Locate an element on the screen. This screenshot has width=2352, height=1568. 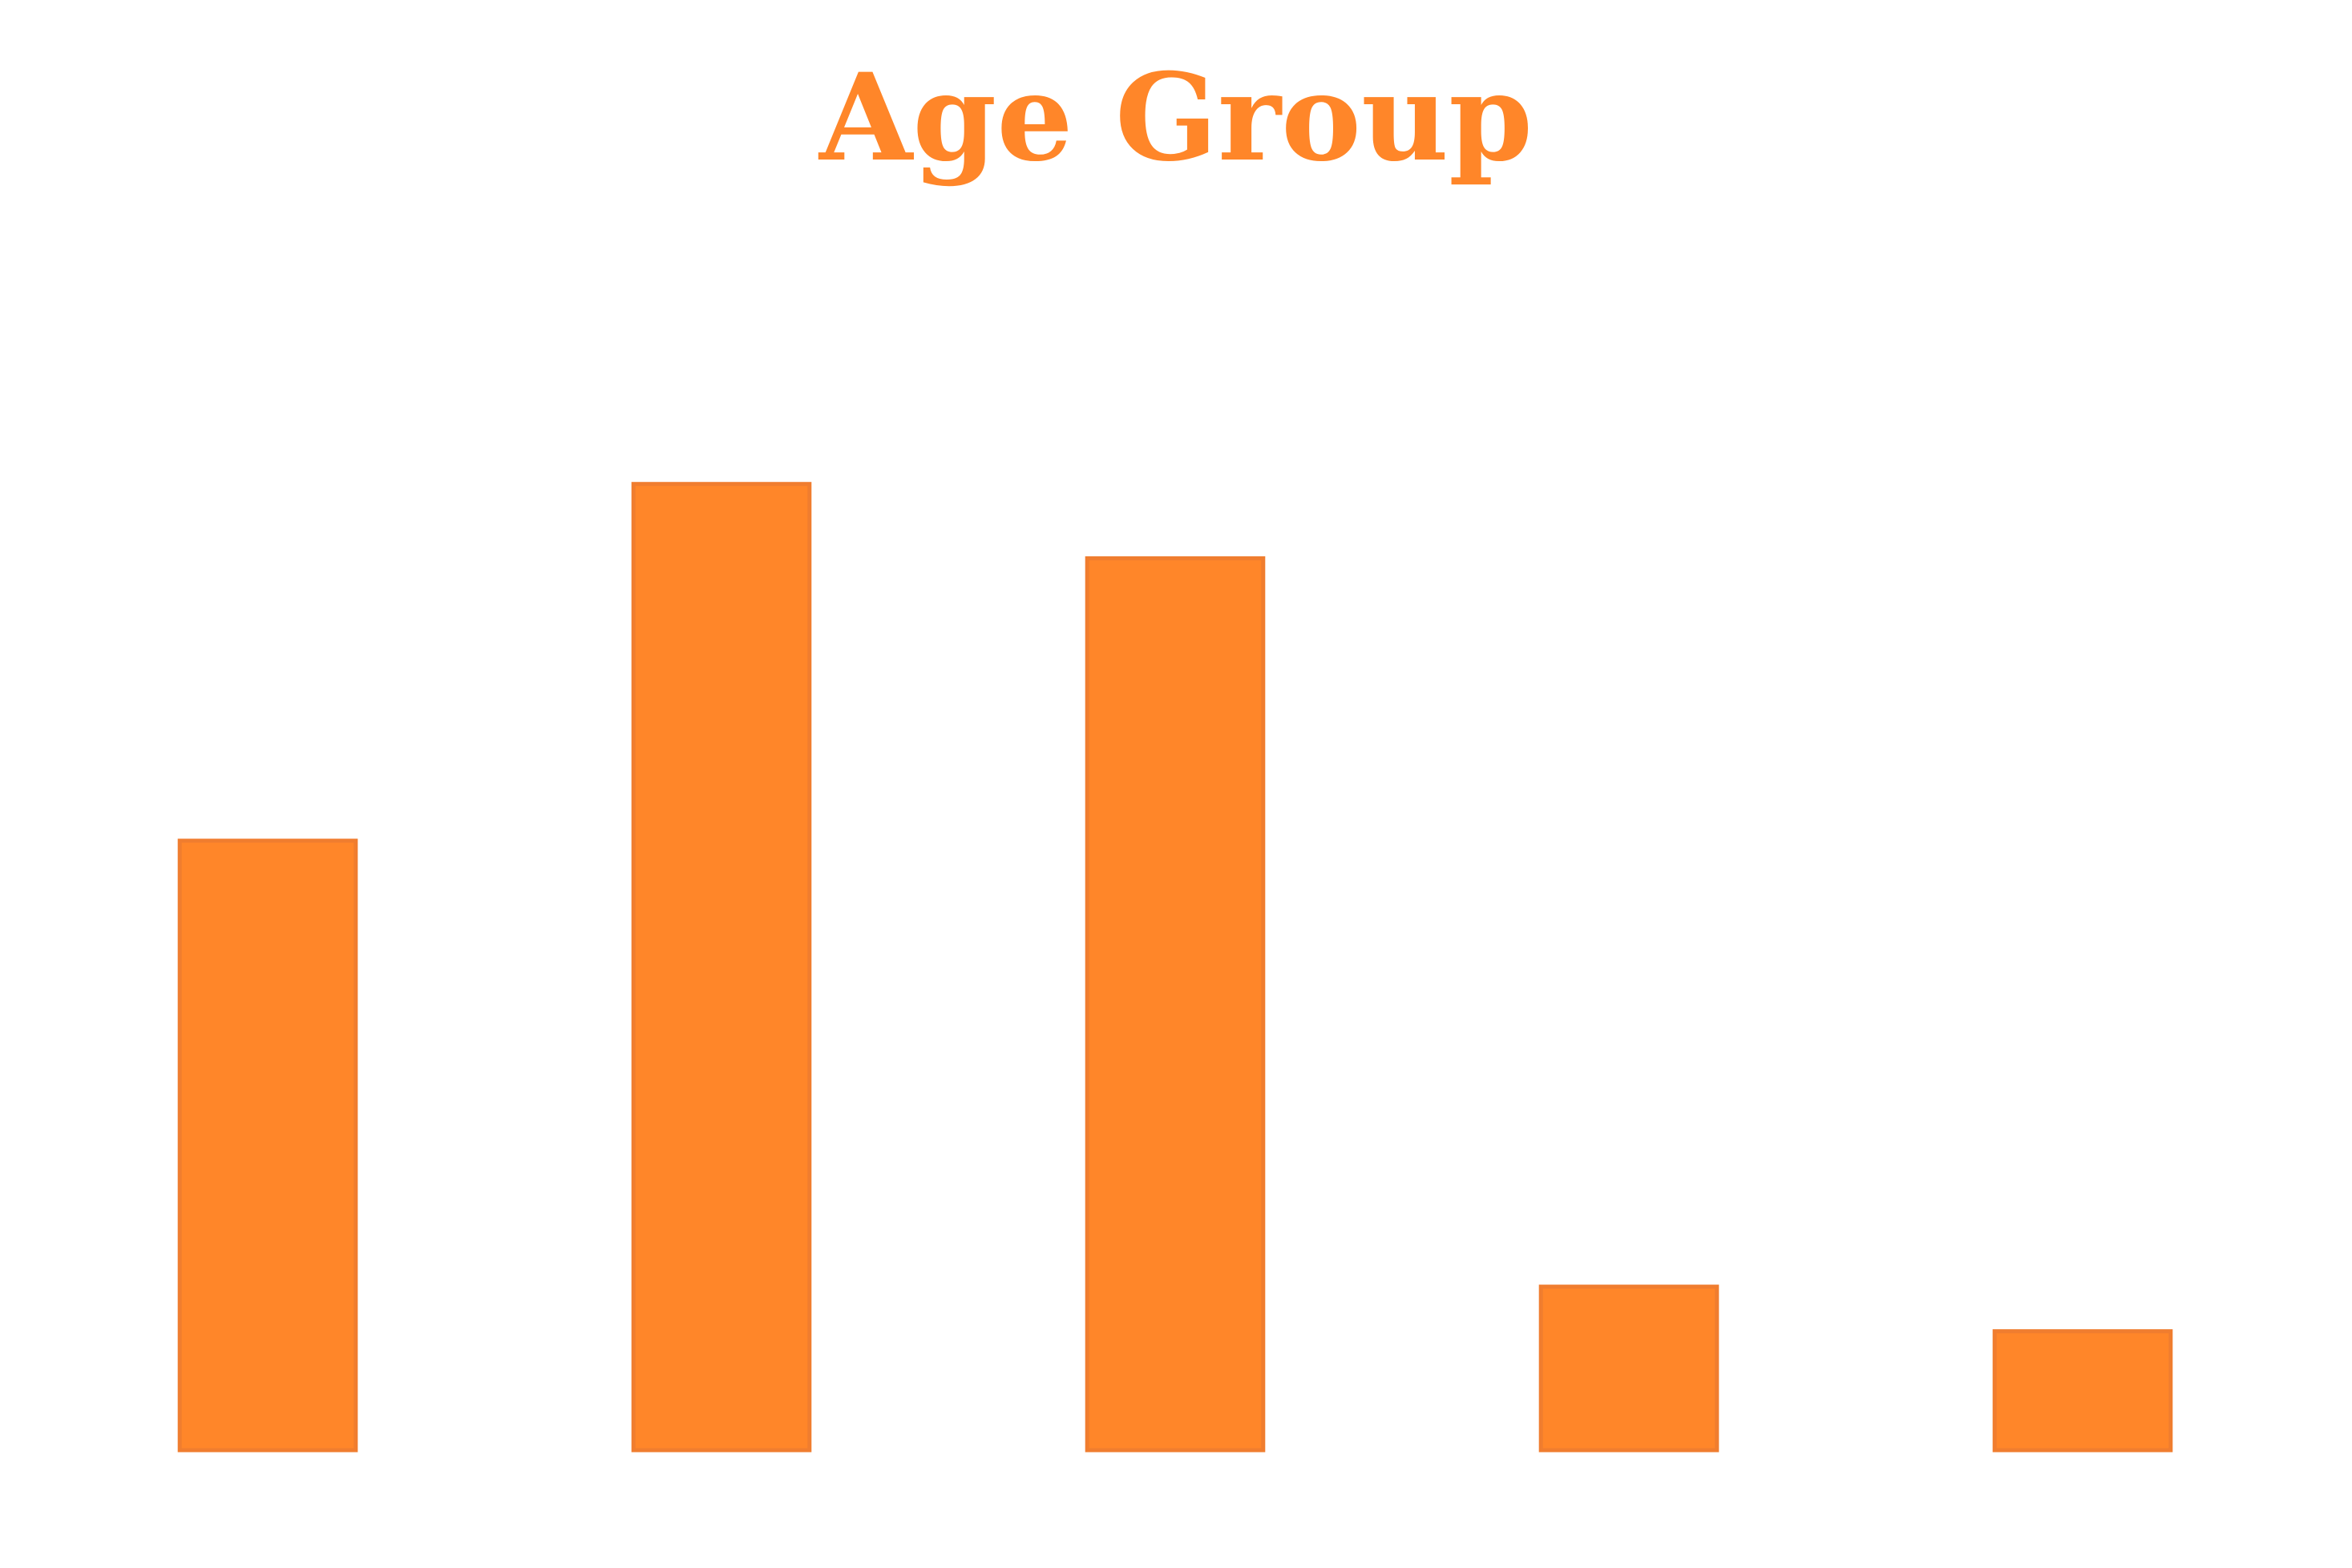
chart-title: Age Group is located at coordinates (1175, 117).